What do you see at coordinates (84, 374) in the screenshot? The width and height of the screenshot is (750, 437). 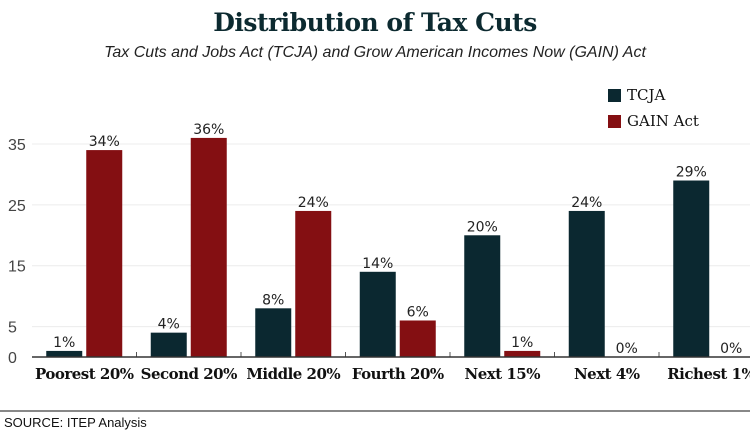 I see `x-tick-label: Poorest 20%` at bounding box center [84, 374].